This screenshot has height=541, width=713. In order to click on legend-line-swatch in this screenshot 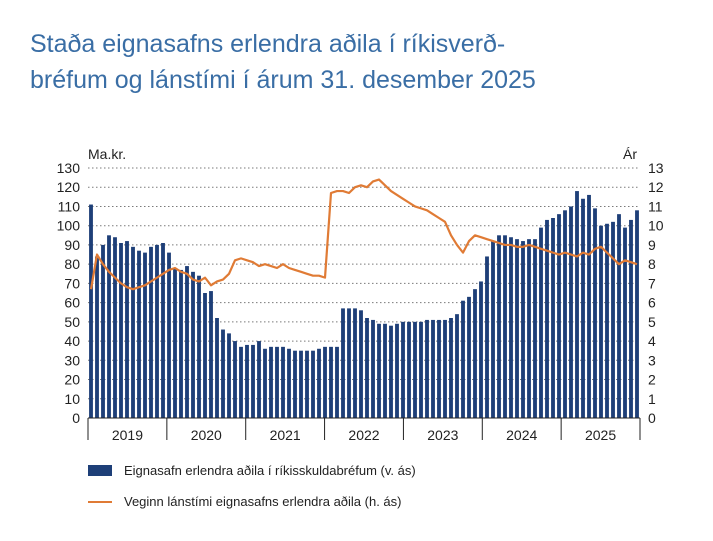, I will do `click(100, 501)`.